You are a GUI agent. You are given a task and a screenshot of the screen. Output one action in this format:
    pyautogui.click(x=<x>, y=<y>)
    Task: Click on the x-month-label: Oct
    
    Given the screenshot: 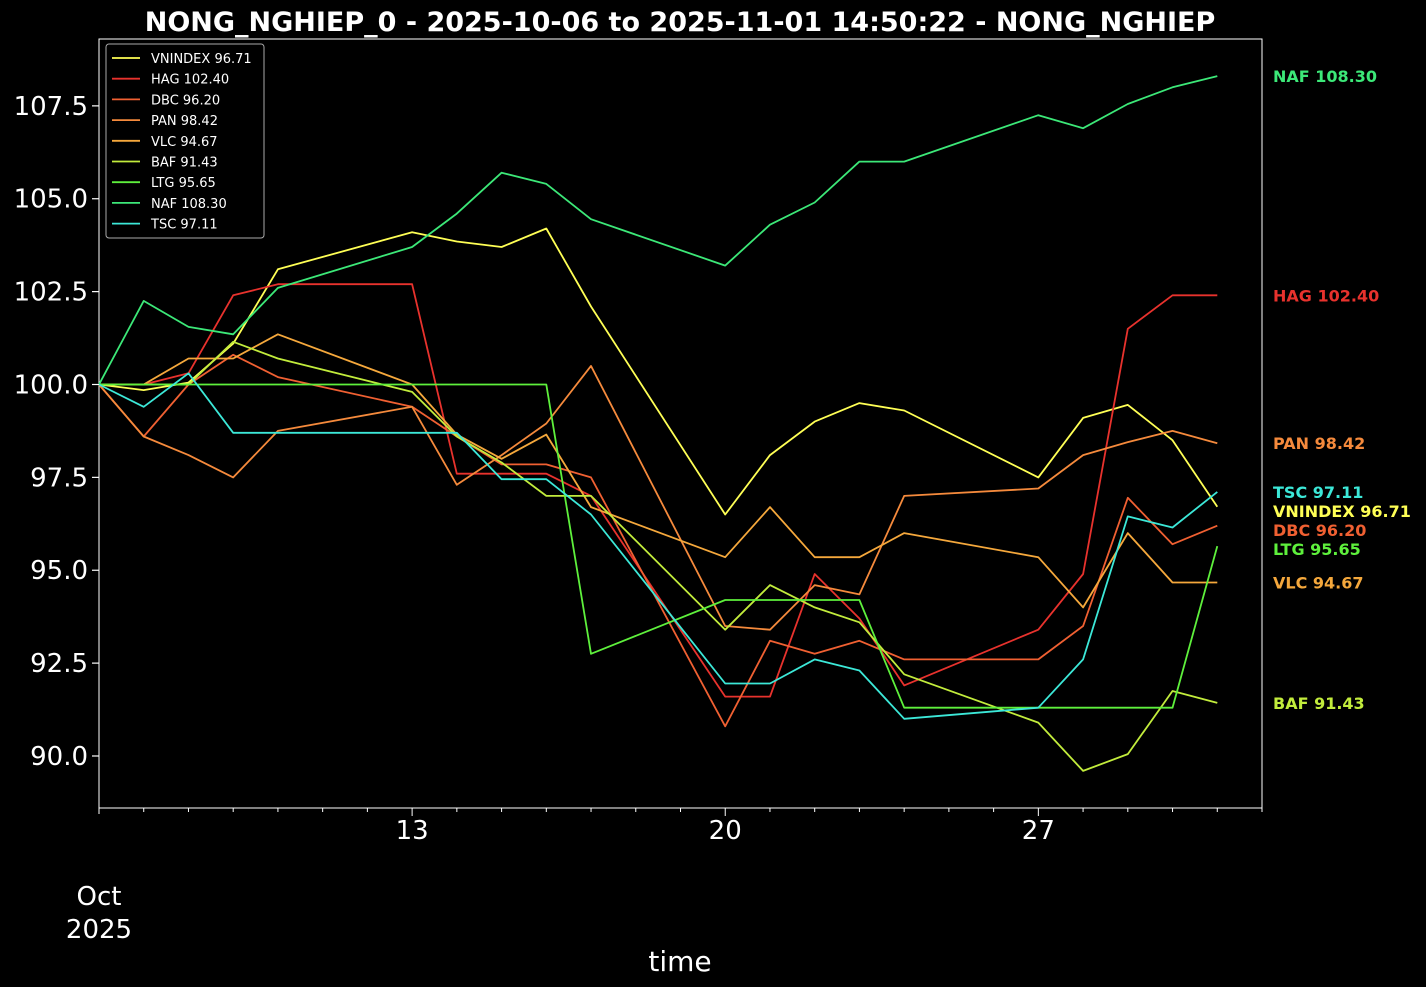 What is the action you would take?
    pyautogui.click(x=99, y=897)
    